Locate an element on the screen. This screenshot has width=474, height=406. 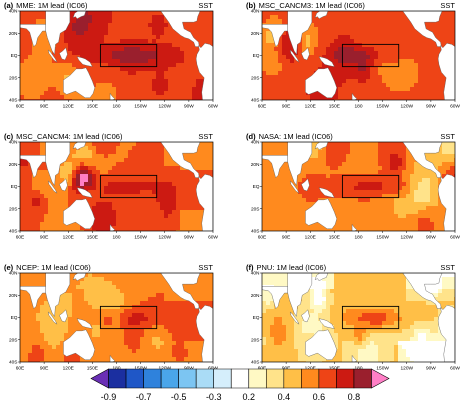
land-mask is located at coordinates (358, 55).